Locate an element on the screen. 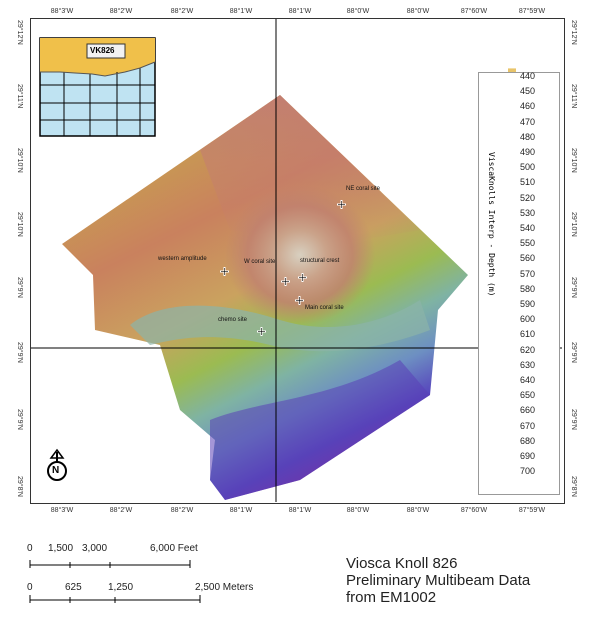 This screenshot has width=600, height=620. legend-depth-label: 610 is located at coordinates (528, 334).